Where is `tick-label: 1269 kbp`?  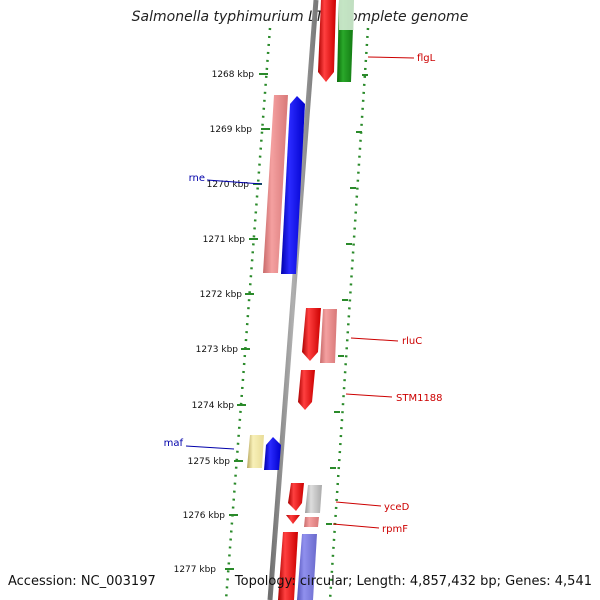 tick-label: 1269 kbp is located at coordinates (231, 130).